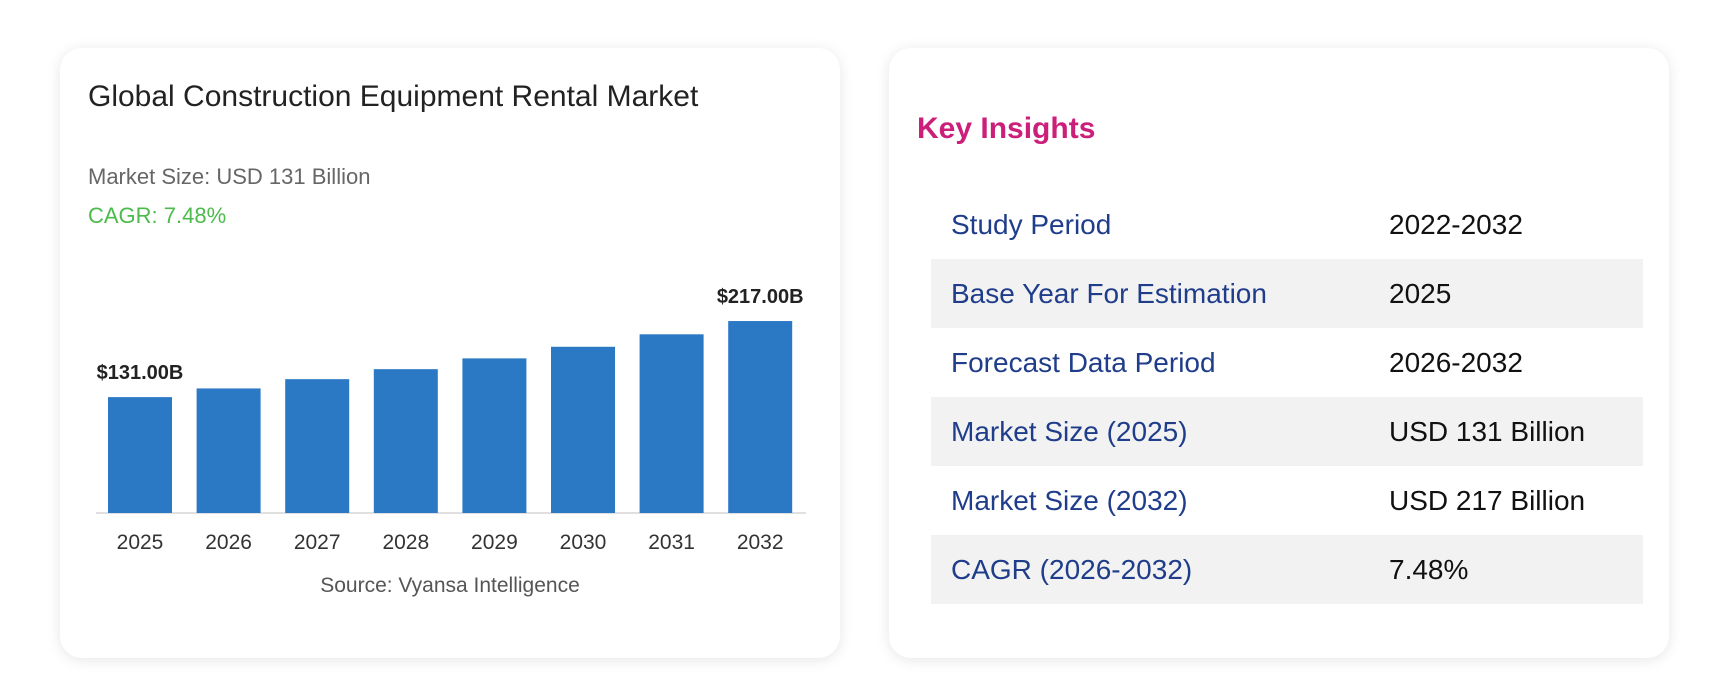 The image size is (1730, 694). I want to click on x-tick-label: 2032, so click(760, 542).